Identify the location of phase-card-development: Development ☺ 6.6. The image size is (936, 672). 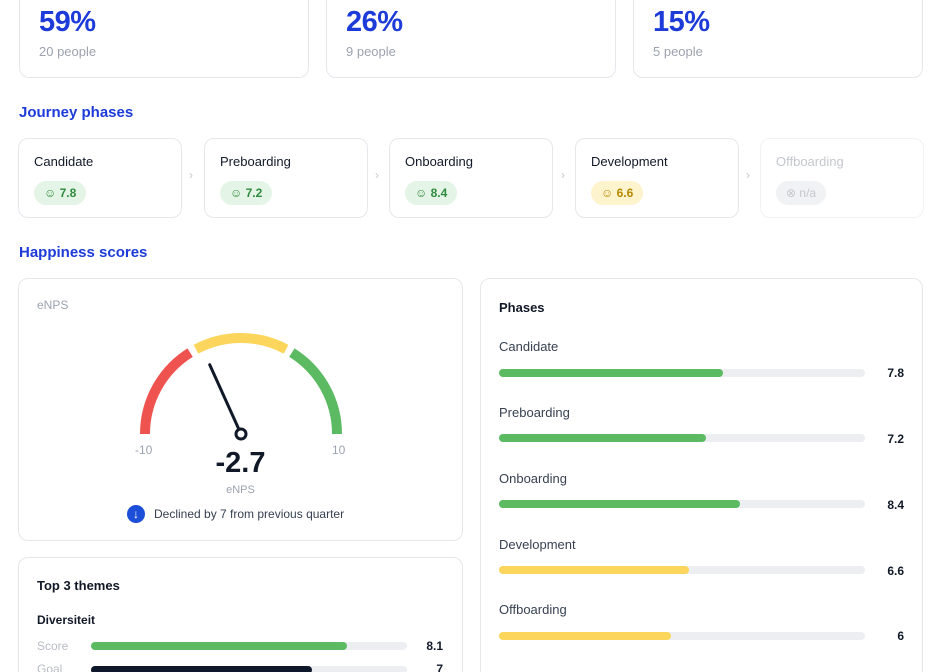
(657, 178).